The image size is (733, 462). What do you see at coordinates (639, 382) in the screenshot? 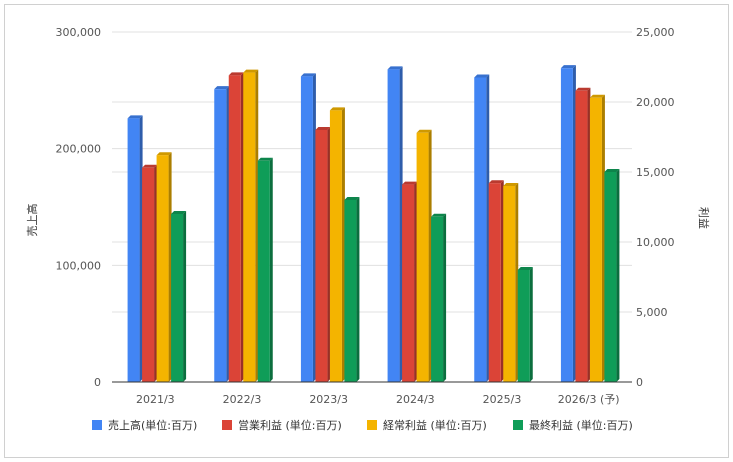
I see `y2-tick-label: 0` at bounding box center [639, 382].